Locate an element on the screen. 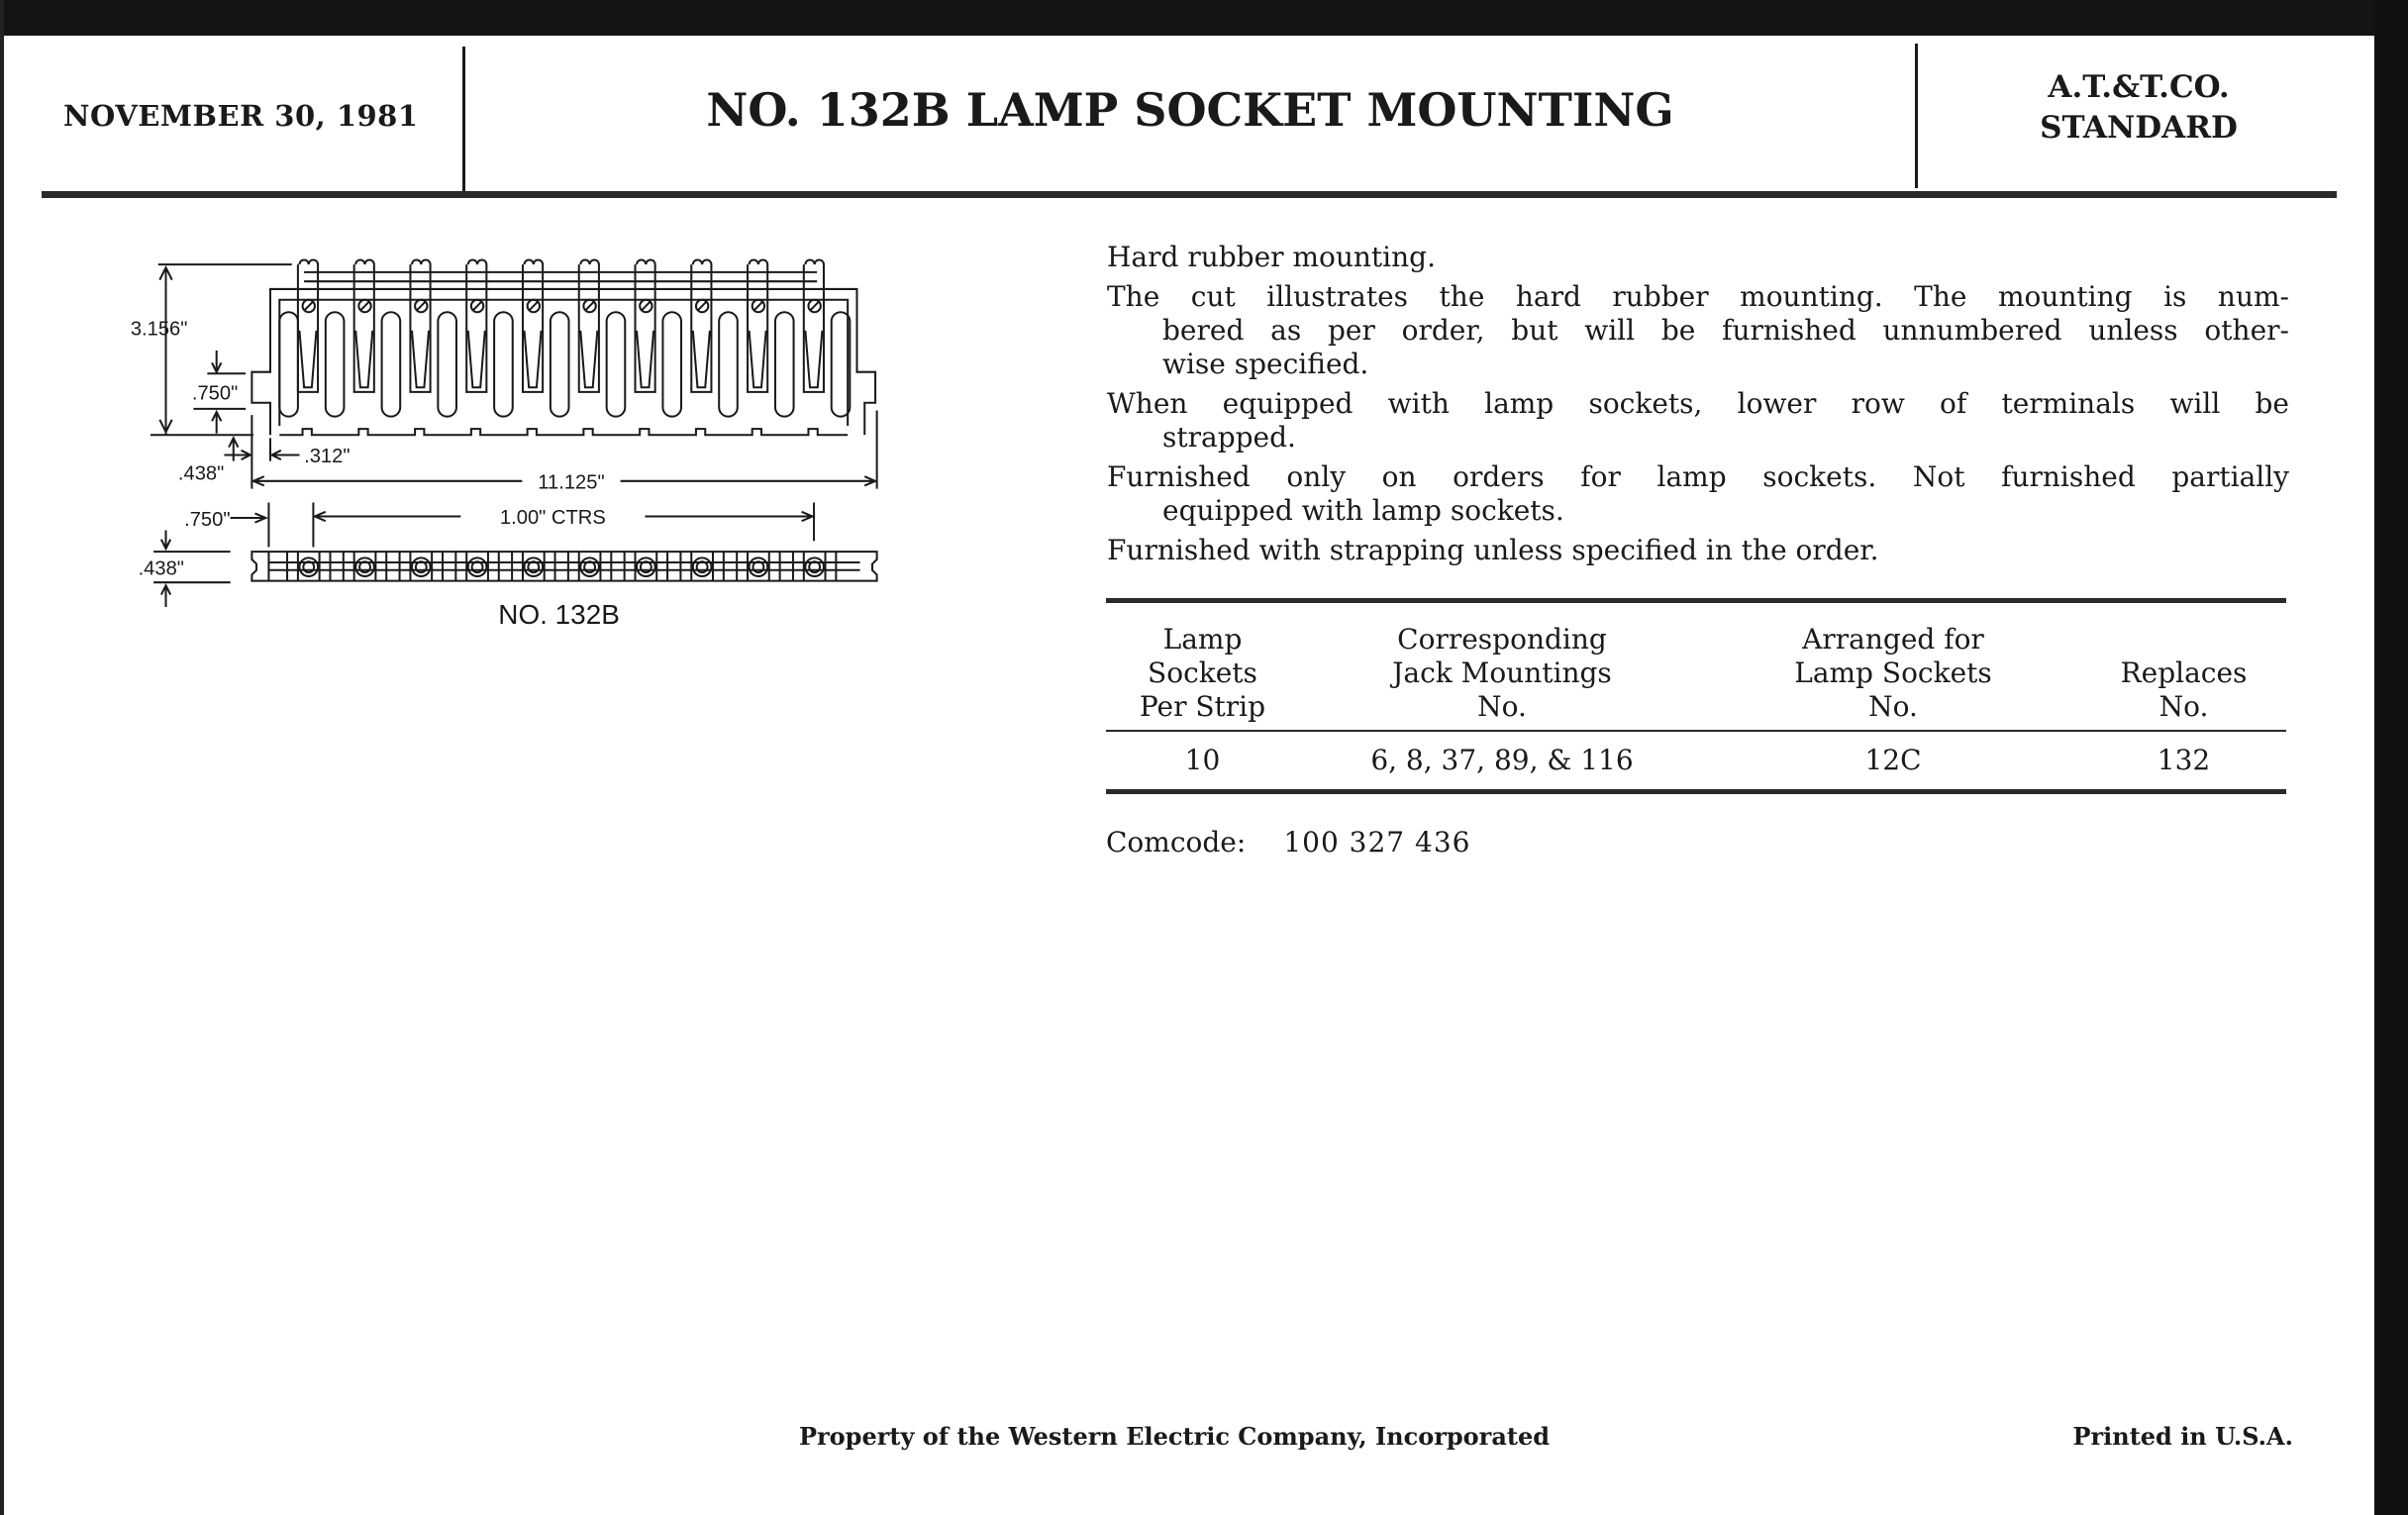  comcode-value: 100 327 436 is located at coordinates (1377, 842).